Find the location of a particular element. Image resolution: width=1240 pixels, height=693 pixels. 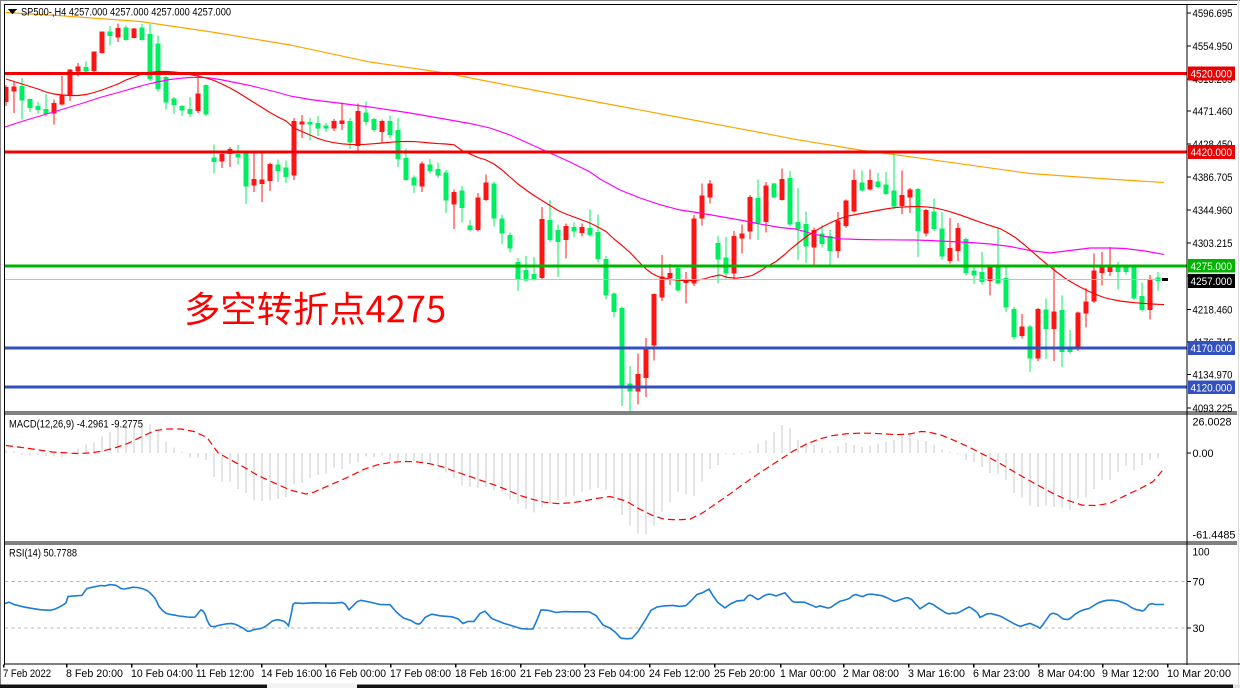

svg-text: 4344.960 is located at coordinates (1213, 211).